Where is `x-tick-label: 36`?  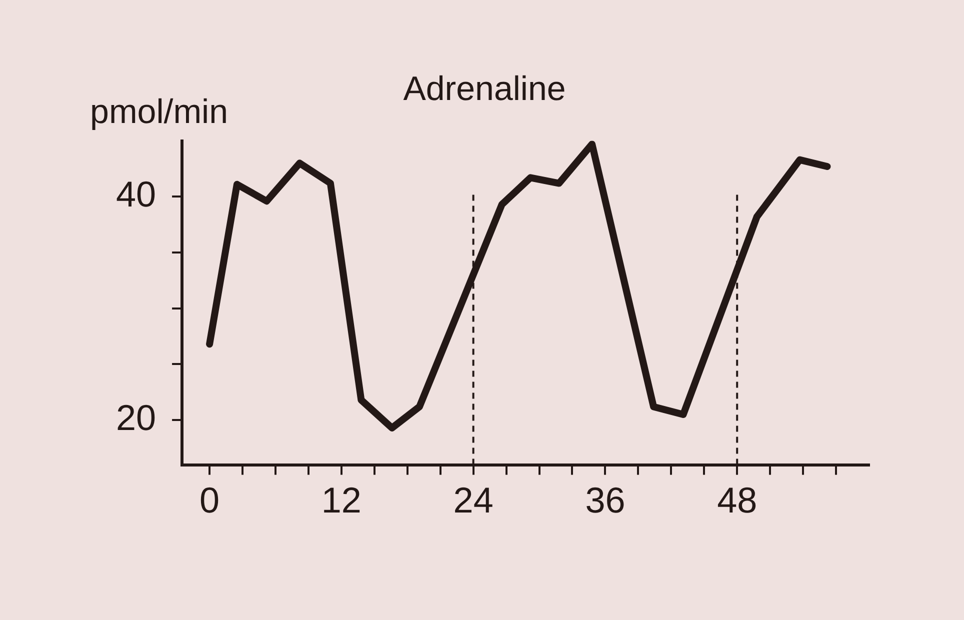
x-tick-label: 36 is located at coordinates (605, 499).